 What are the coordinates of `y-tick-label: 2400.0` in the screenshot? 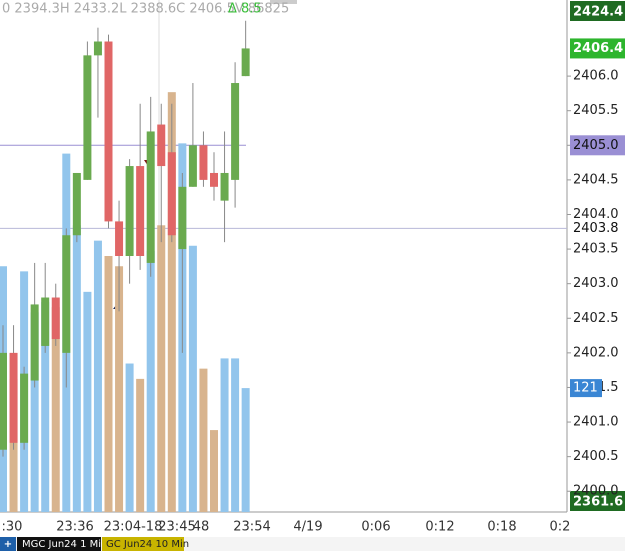 It's located at (596, 491).